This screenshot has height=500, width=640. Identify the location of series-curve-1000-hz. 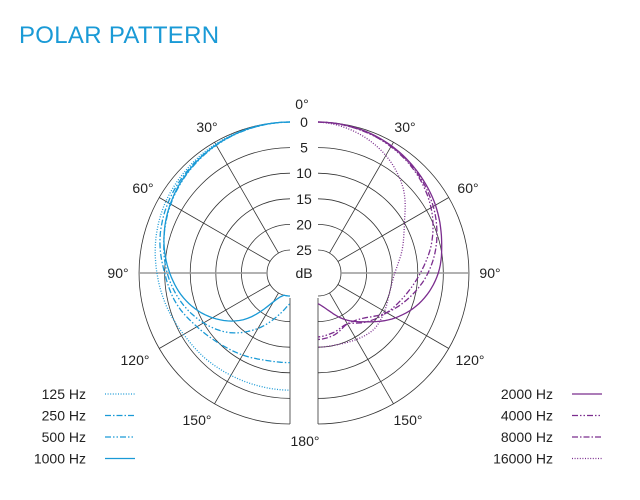
(227, 221).